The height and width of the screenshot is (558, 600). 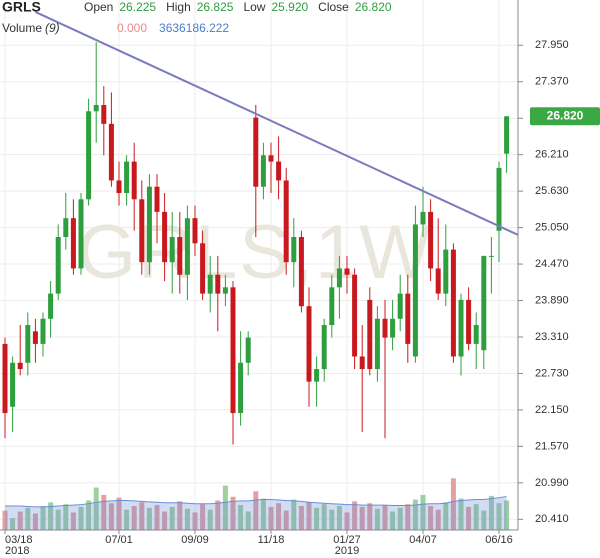 What do you see at coordinates (195, 540) in the screenshot?
I see `x-tick-label: 09/09` at bounding box center [195, 540].